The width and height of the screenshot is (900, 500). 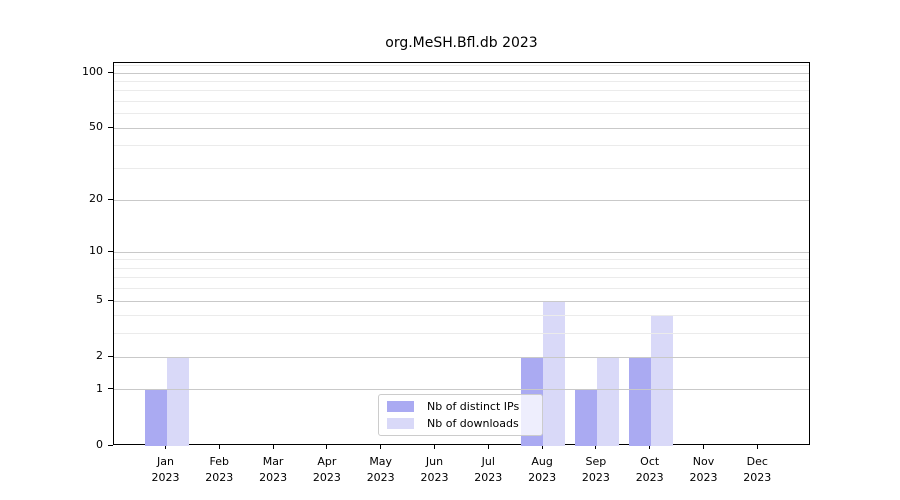 I want to click on y-tick-label: 0, so click(x=99, y=444).